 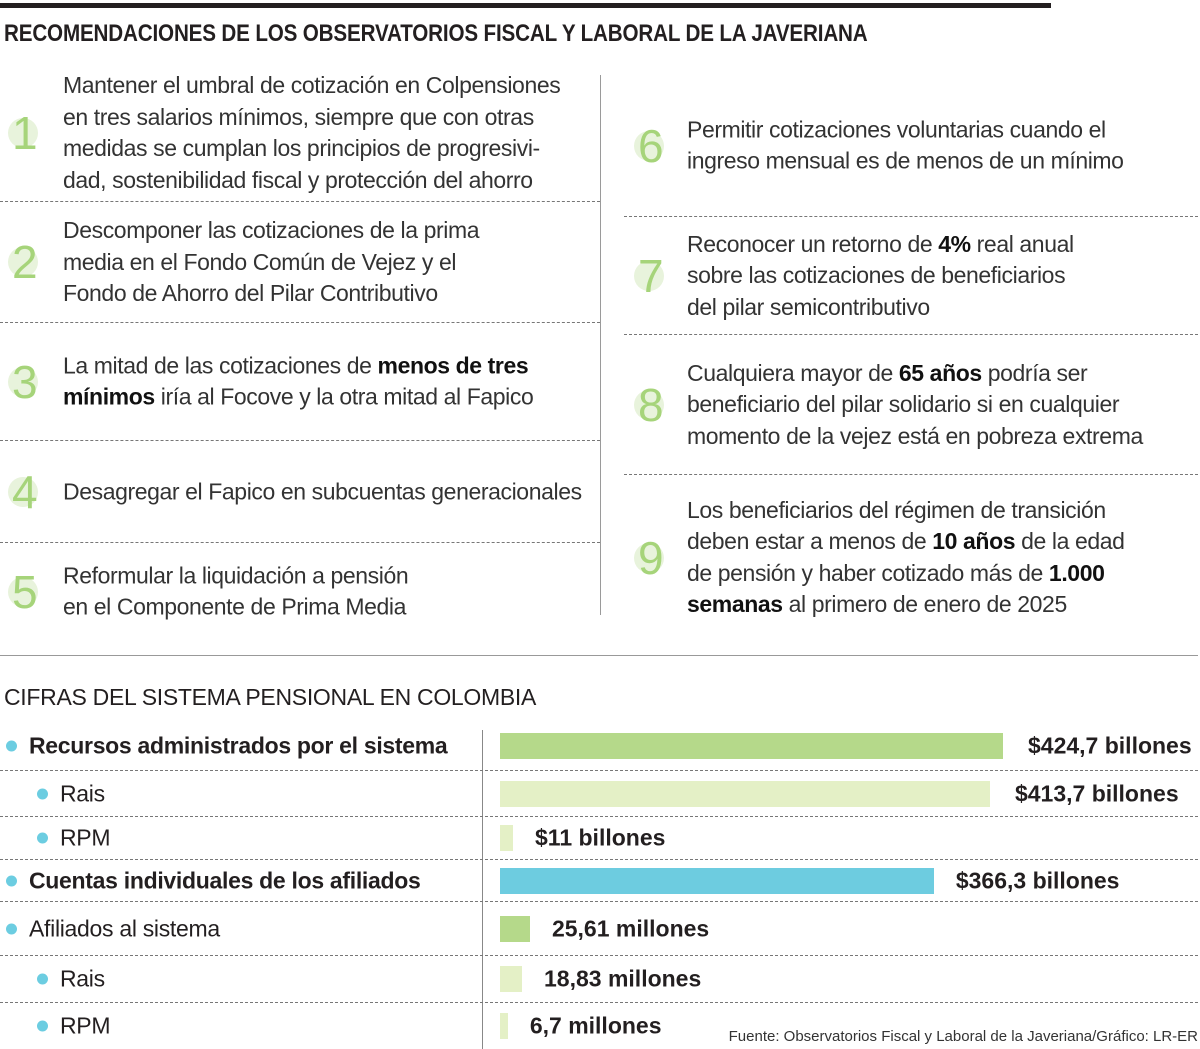 I want to click on recommendation-number: 1, so click(x=23, y=133).